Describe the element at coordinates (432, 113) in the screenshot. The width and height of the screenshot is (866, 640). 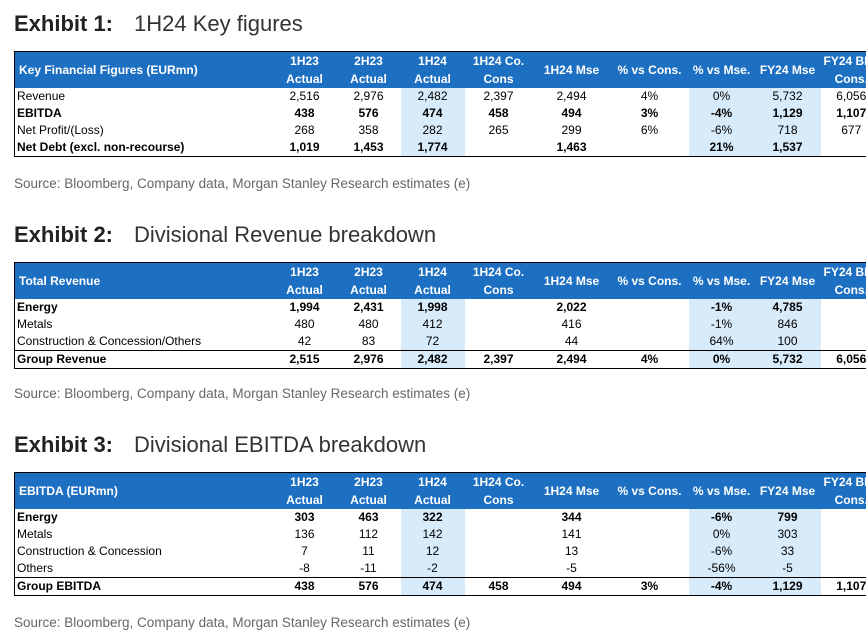
I see `table-cell: 474` at that location.